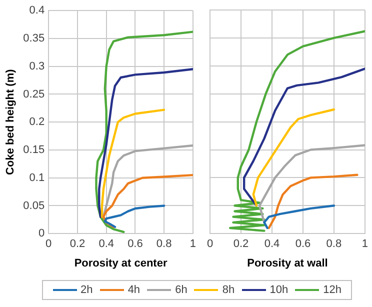 The height and width of the screenshot is (307, 372). What do you see at coordinates (86, 290) in the screenshot?
I see `legend-label: 2h` at bounding box center [86, 290].